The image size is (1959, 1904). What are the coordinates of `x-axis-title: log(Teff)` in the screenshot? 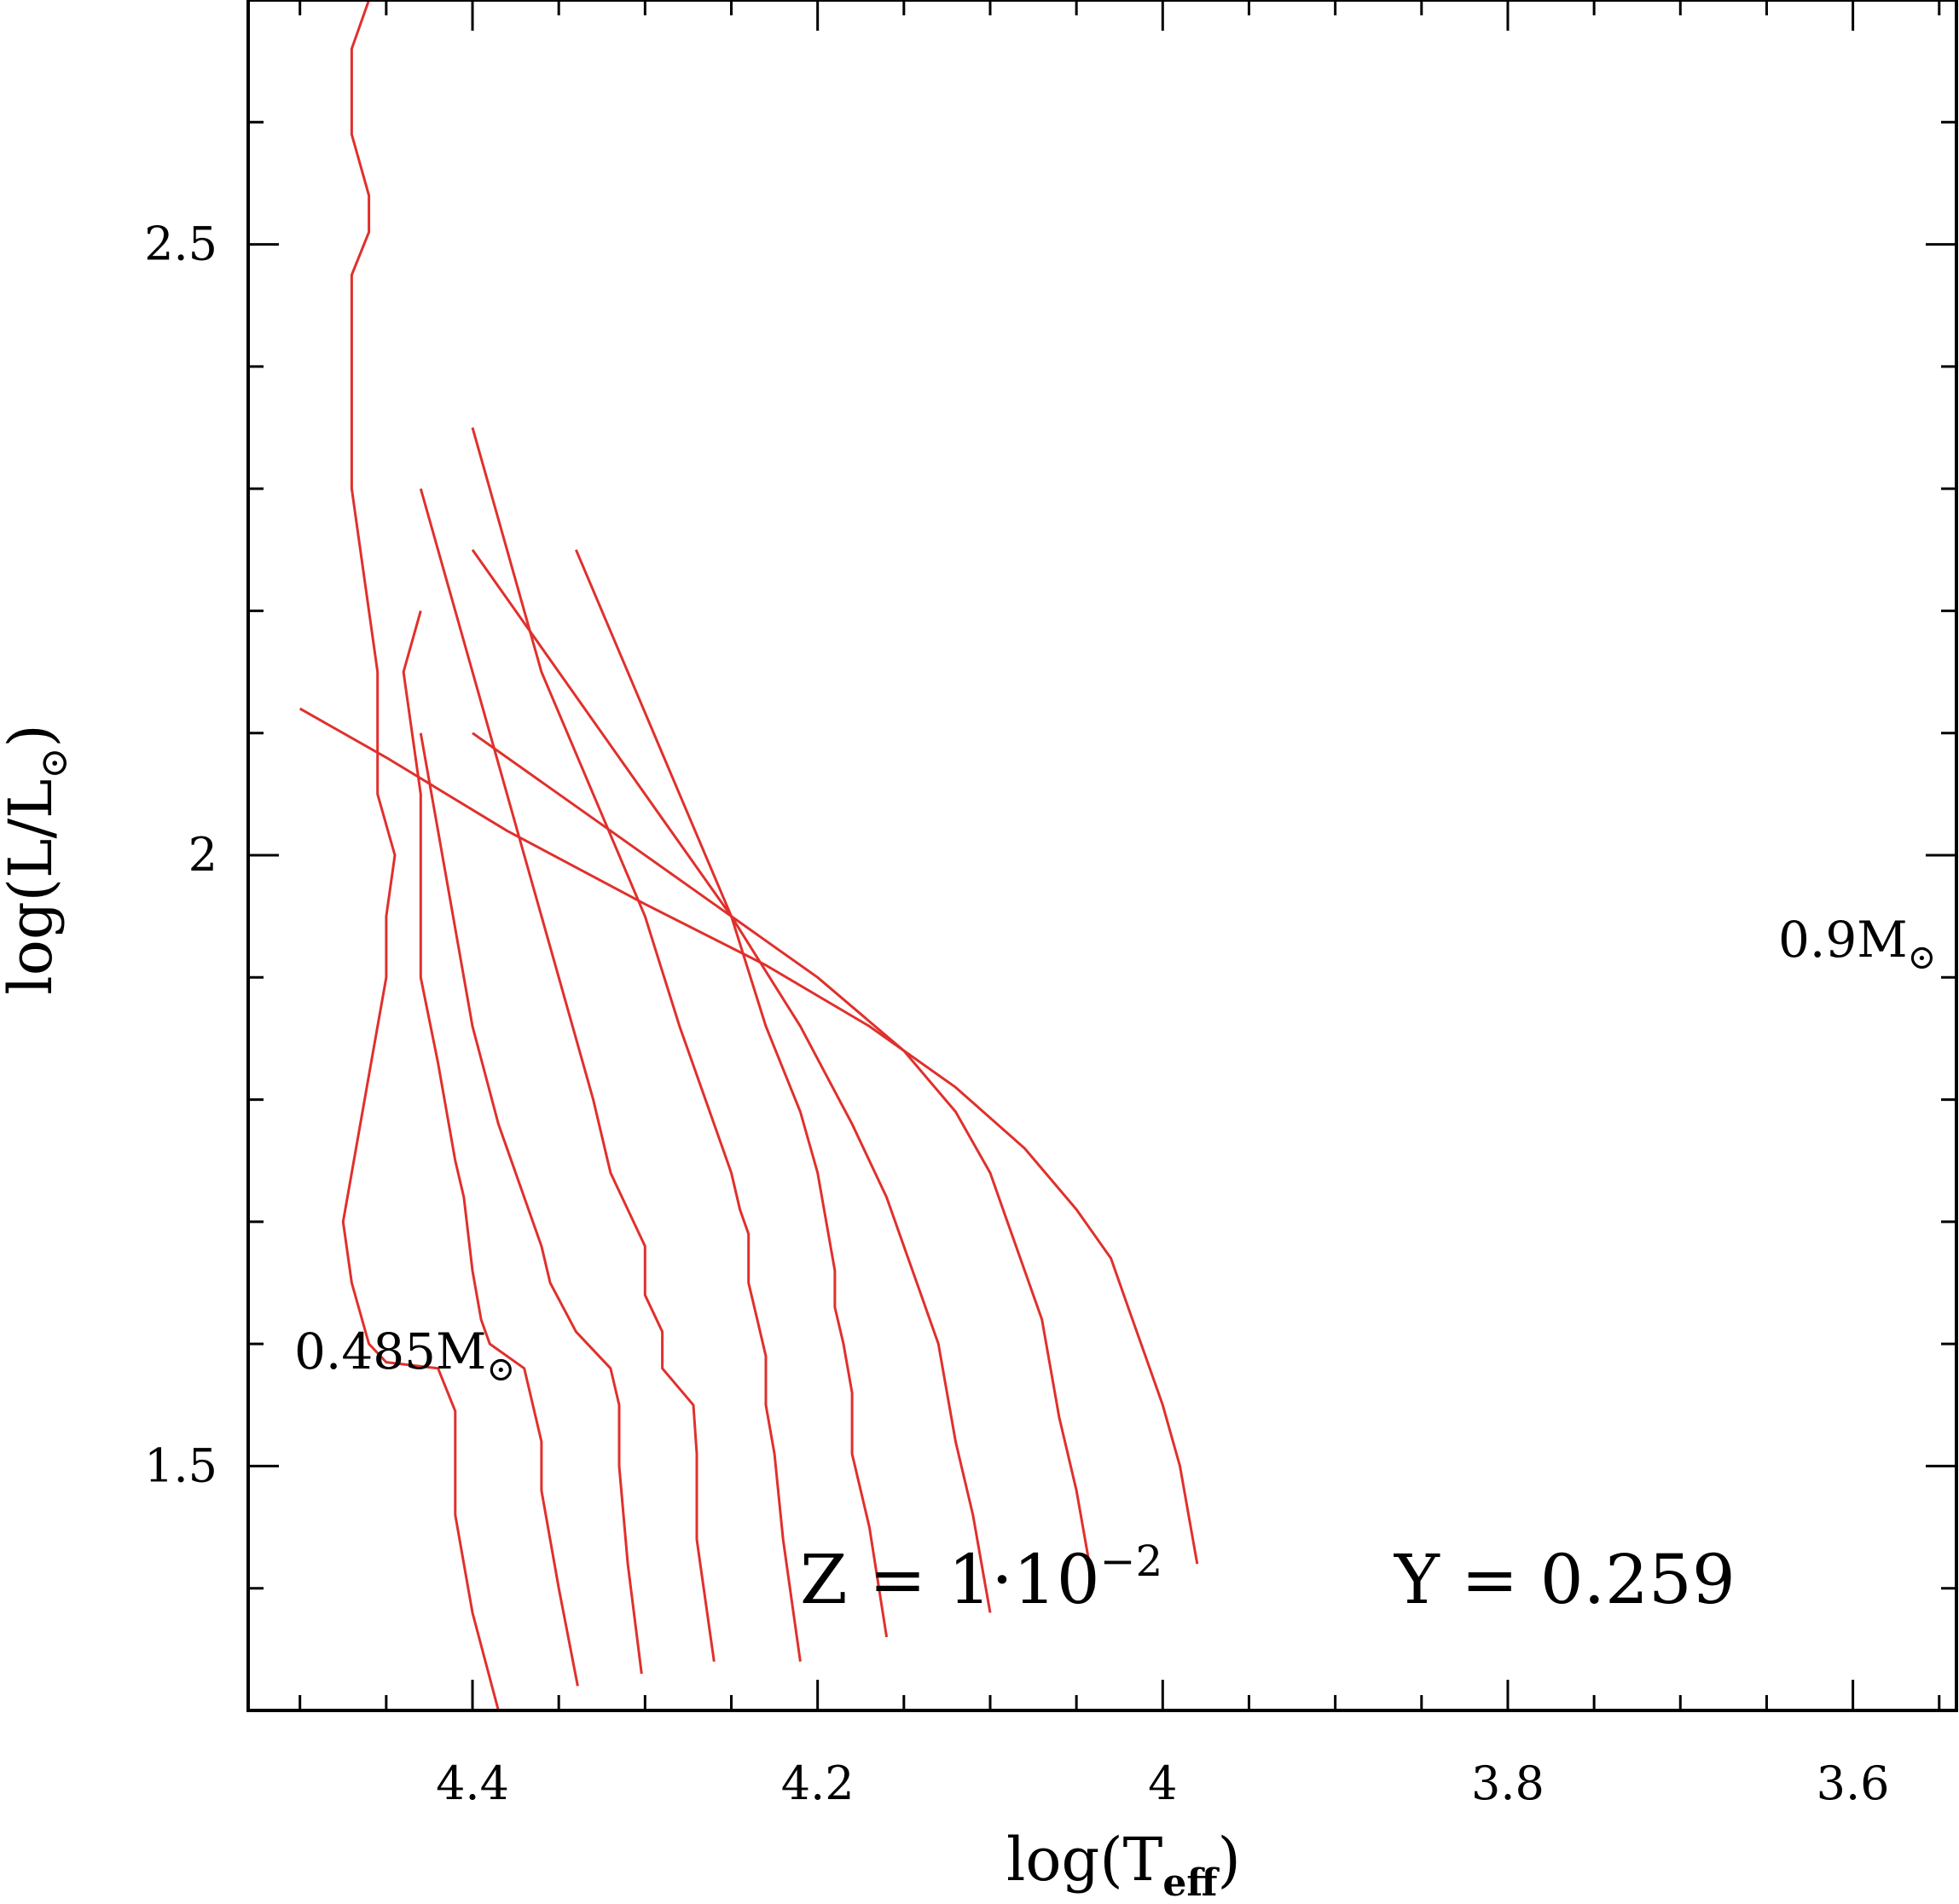 It's located at (1123, 1865).